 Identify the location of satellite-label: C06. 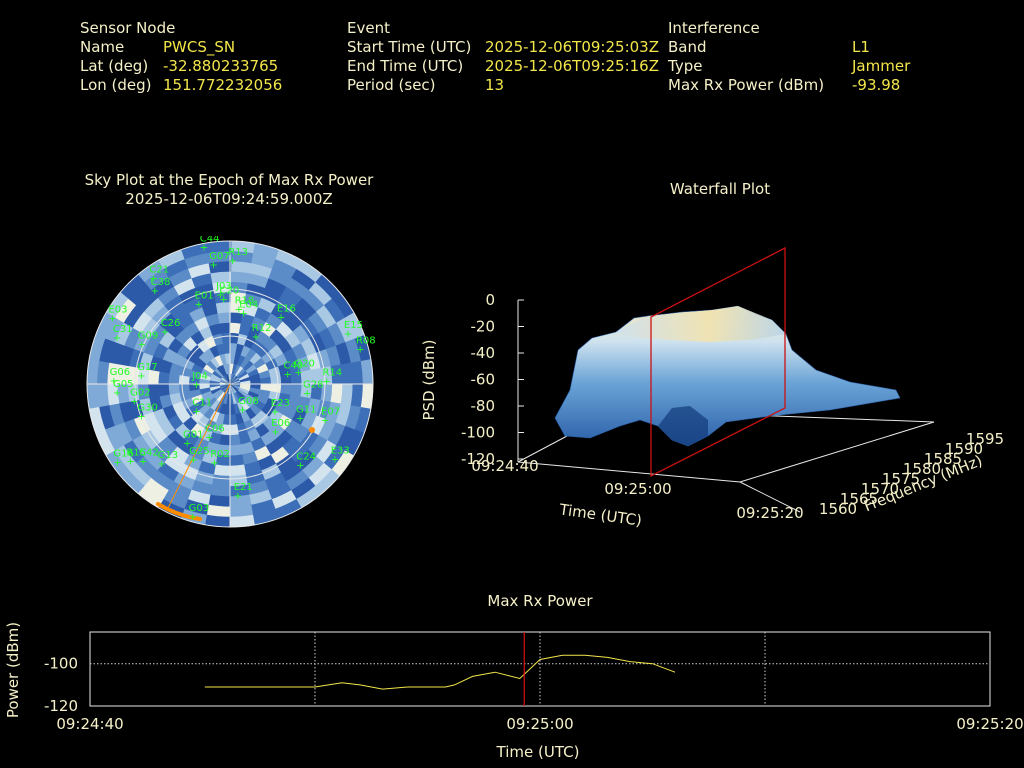
(215, 428).